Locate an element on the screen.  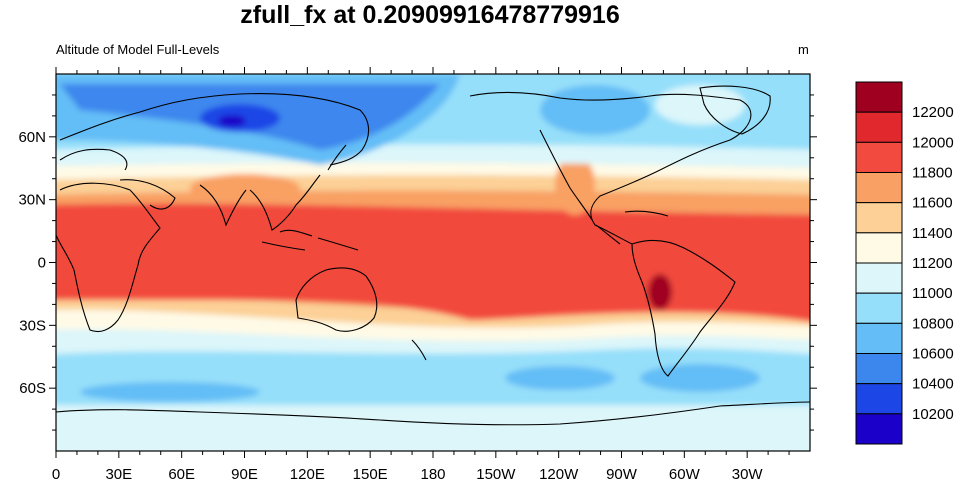
x-tick-label: 90E is located at coordinates (244, 474).